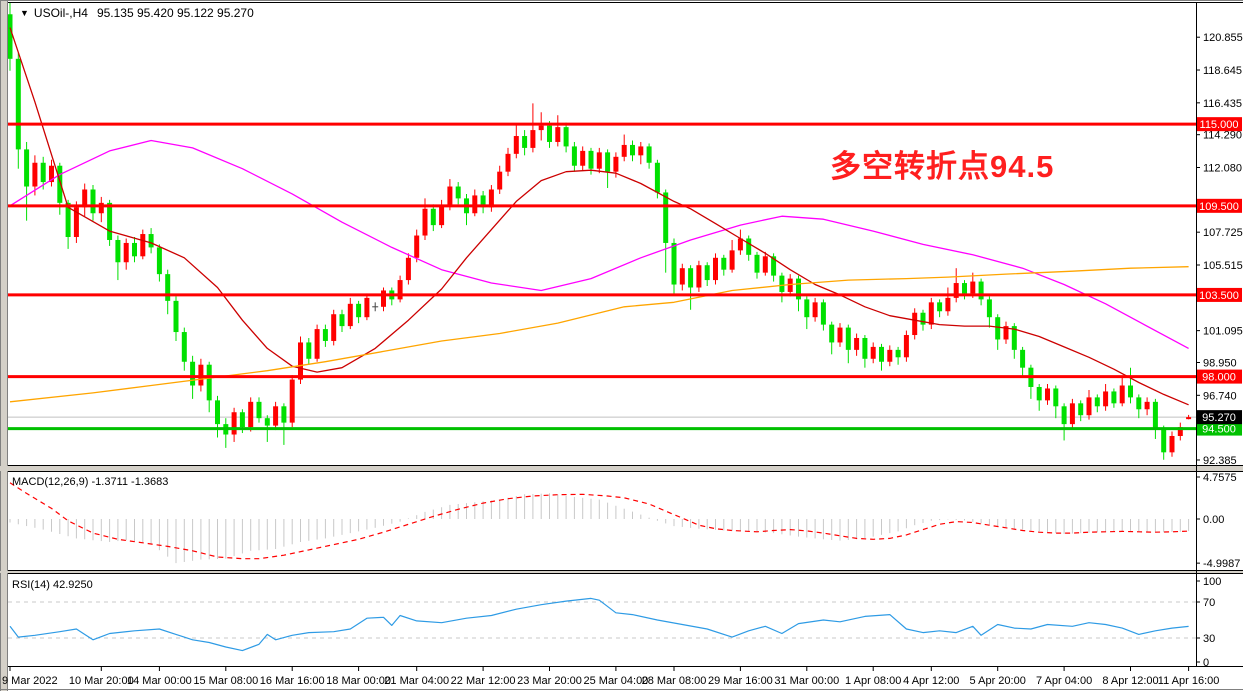  Describe the element at coordinates (931, 681) in the screenshot. I see `time-axis-label: 4 Apr 12:00` at that location.